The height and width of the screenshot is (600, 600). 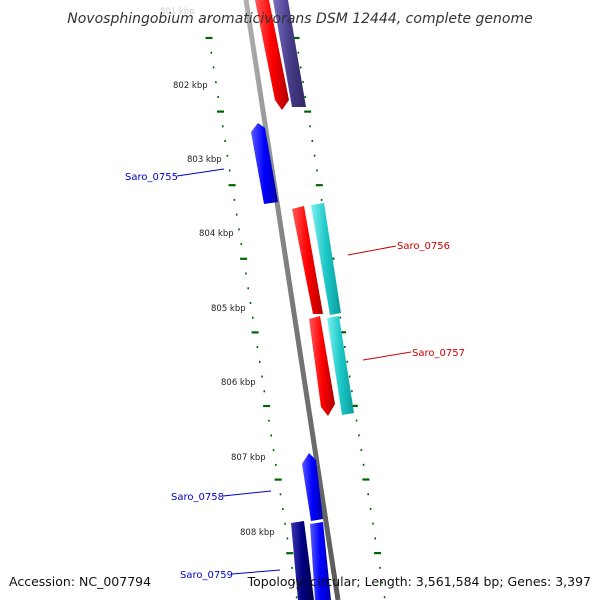 I want to click on tick-label-802: 802 kbp, so click(x=190, y=86).